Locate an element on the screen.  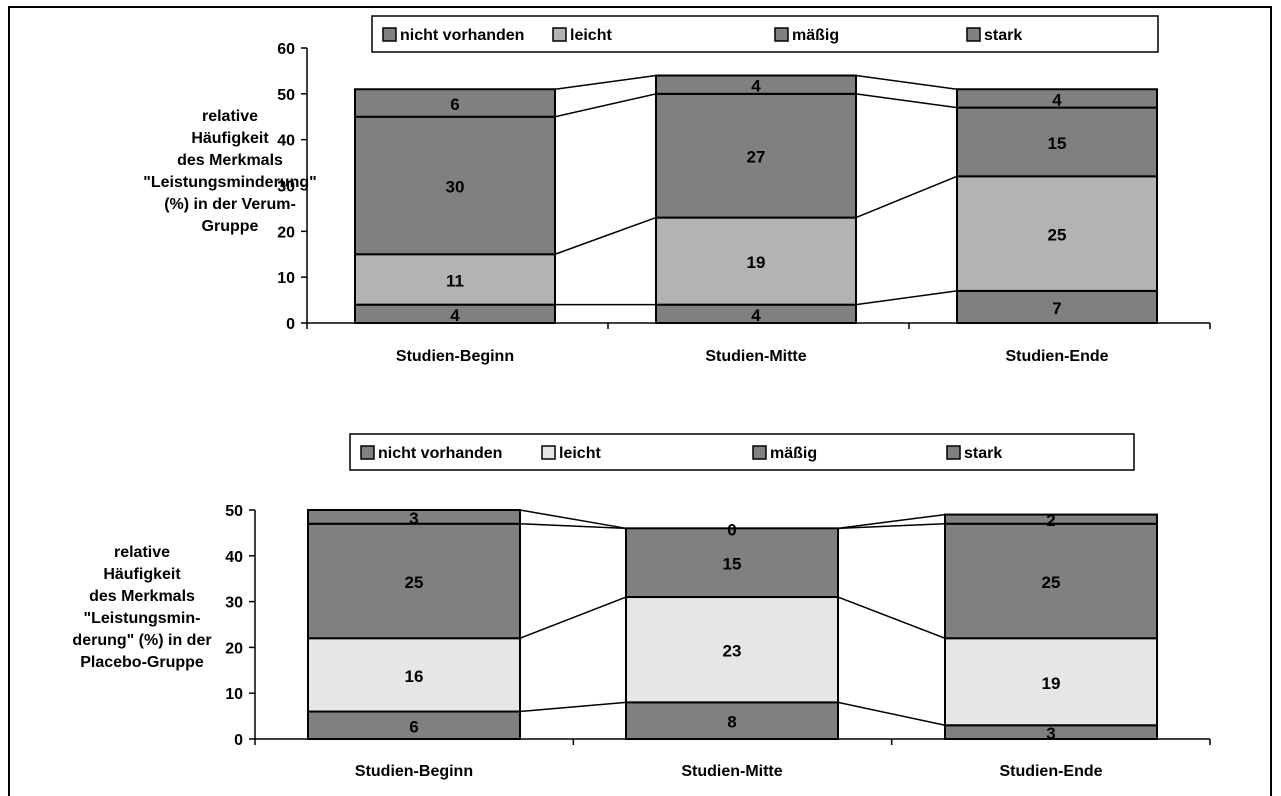
chart-1-y-tick-label: 50 is located at coordinates (286, 95).